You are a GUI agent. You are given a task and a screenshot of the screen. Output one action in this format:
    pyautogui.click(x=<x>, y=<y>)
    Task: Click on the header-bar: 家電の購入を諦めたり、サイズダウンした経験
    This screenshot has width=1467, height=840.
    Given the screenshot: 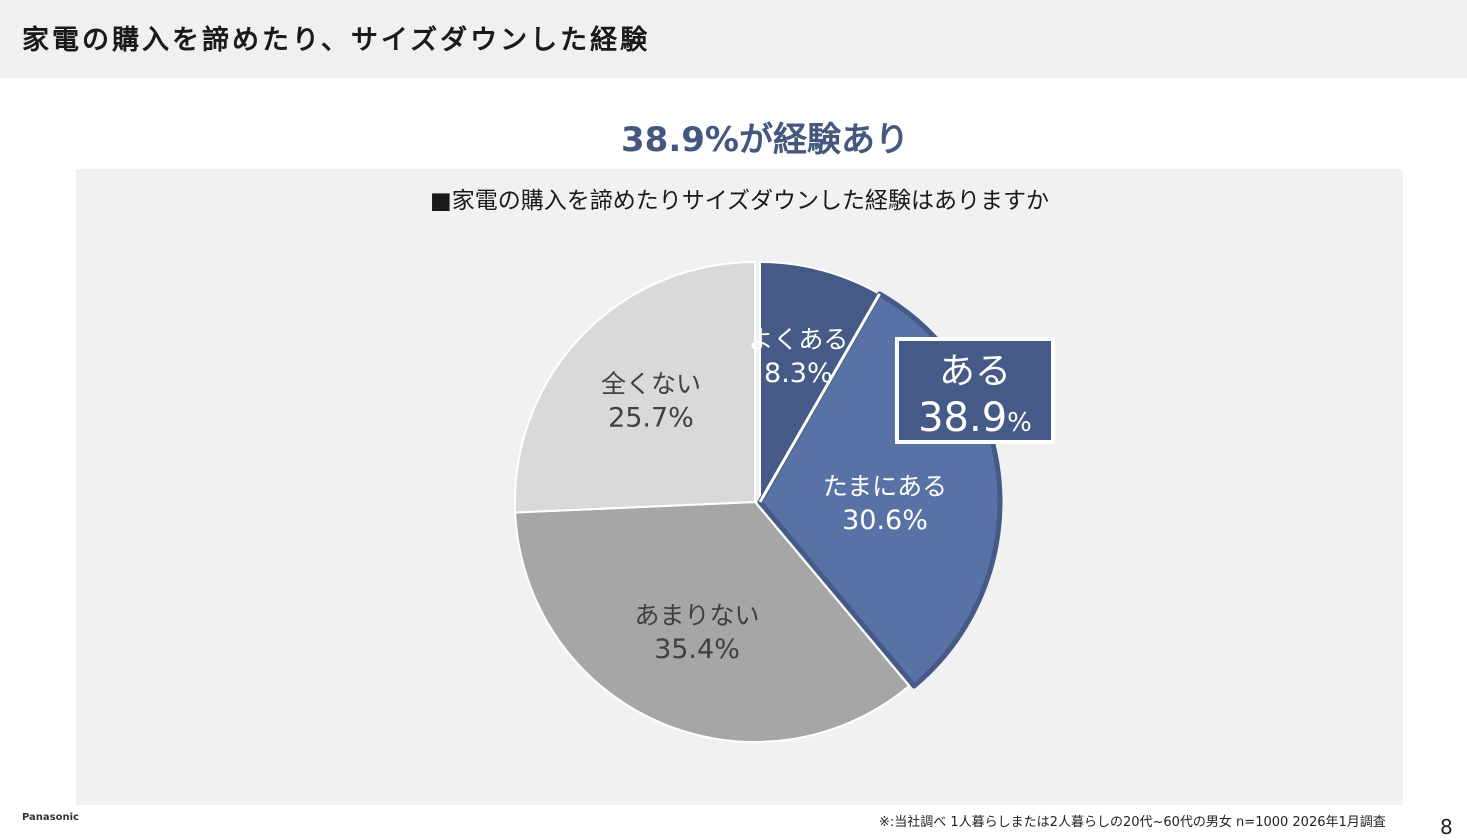 What is the action you would take?
    pyautogui.click(x=733, y=39)
    